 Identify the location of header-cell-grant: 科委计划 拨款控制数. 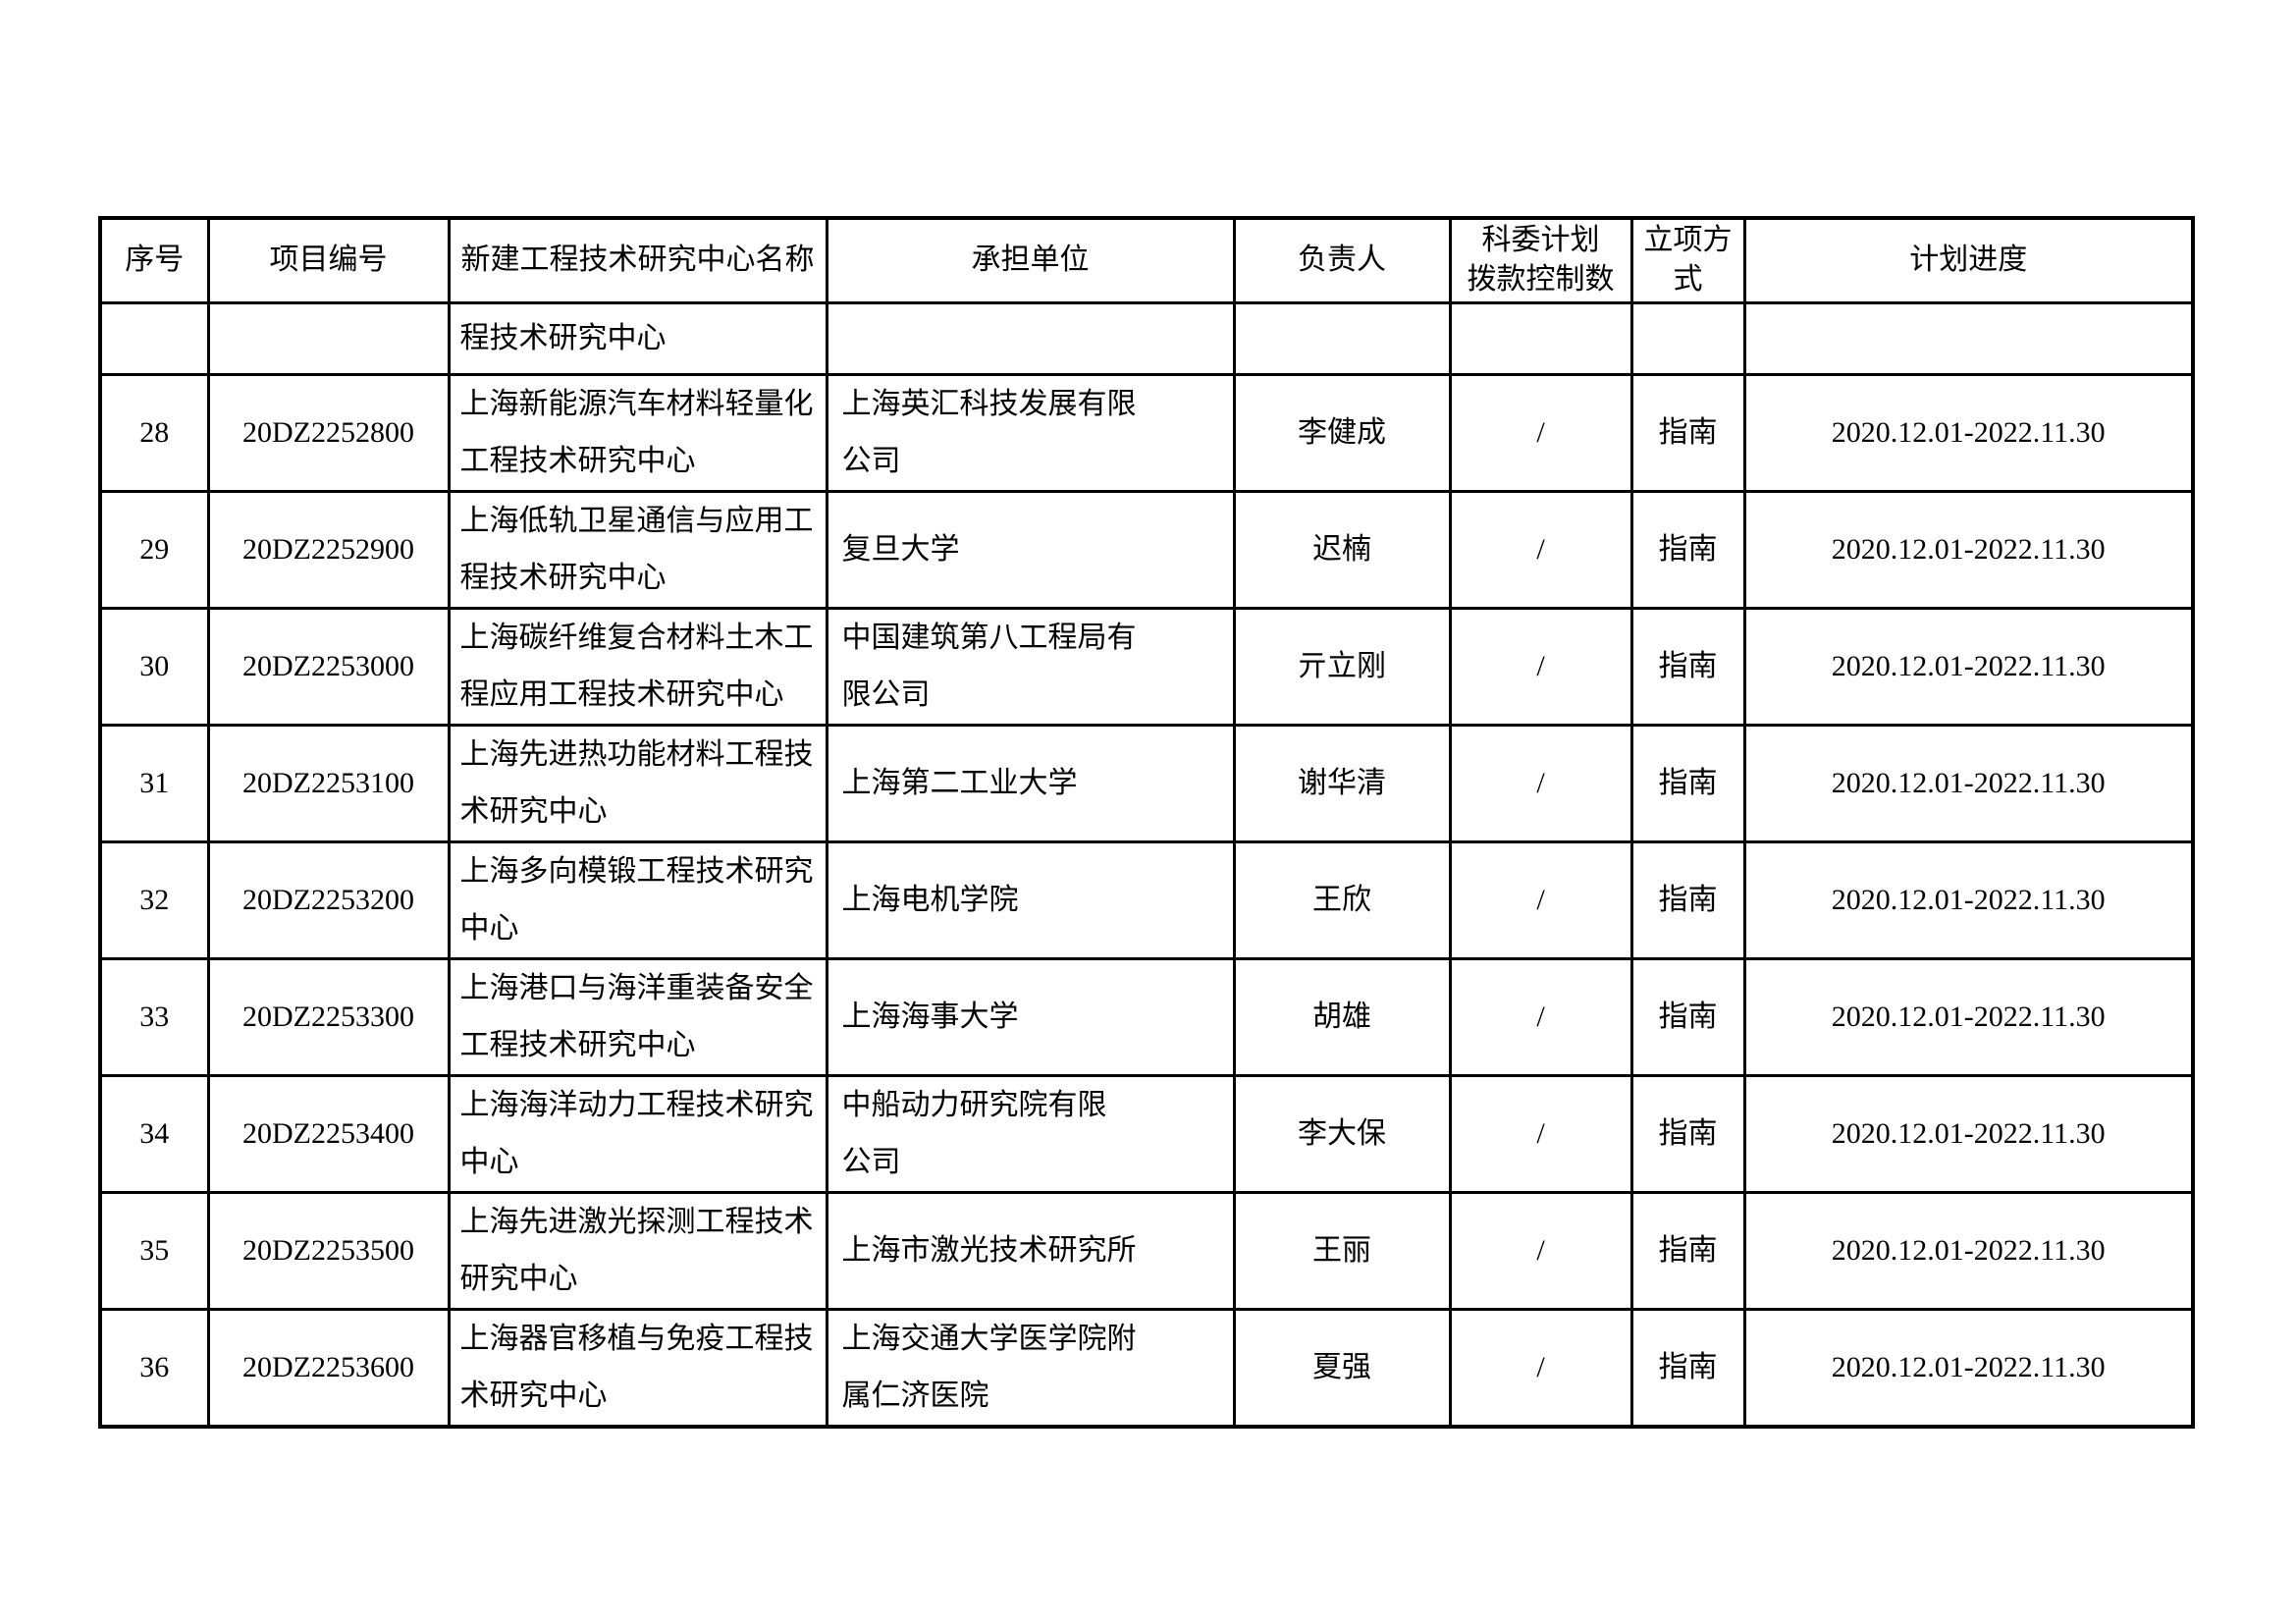
(1541, 260).